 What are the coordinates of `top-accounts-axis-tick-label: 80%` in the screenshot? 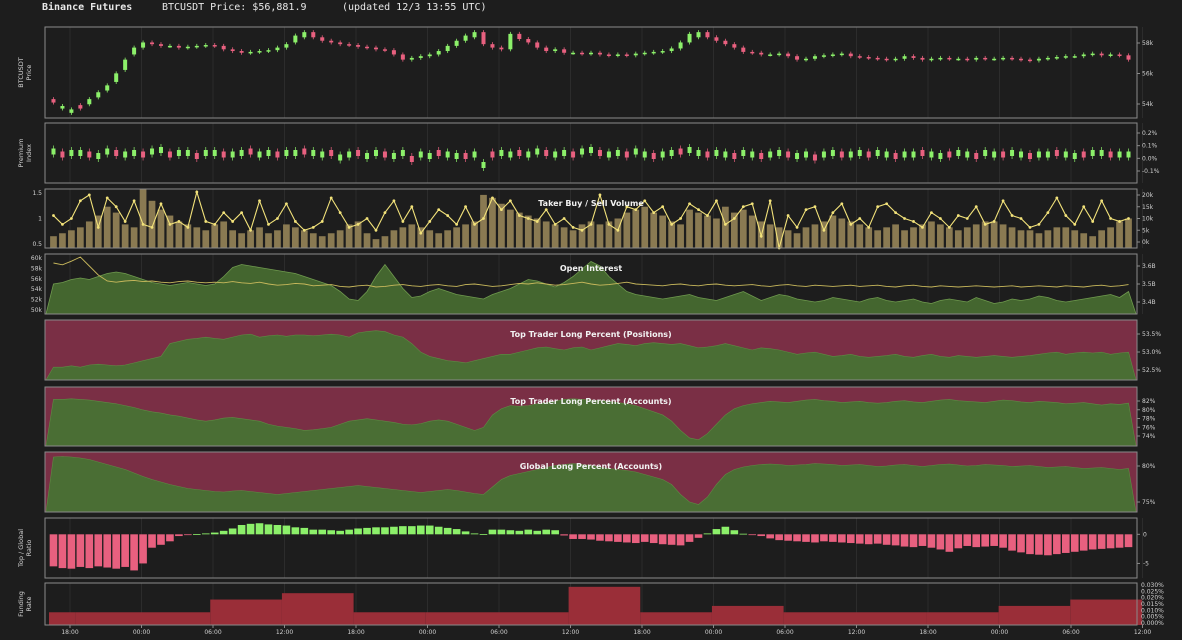 It's located at (1149, 410).